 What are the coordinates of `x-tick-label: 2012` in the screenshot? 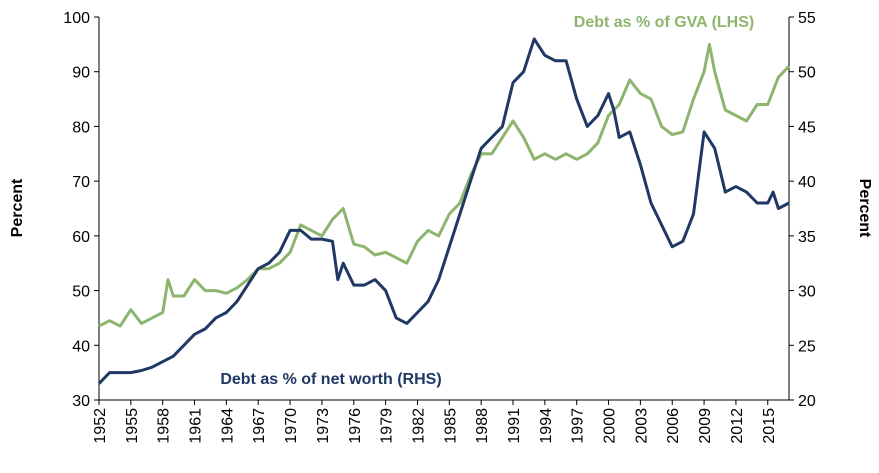 It's located at (737, 426).